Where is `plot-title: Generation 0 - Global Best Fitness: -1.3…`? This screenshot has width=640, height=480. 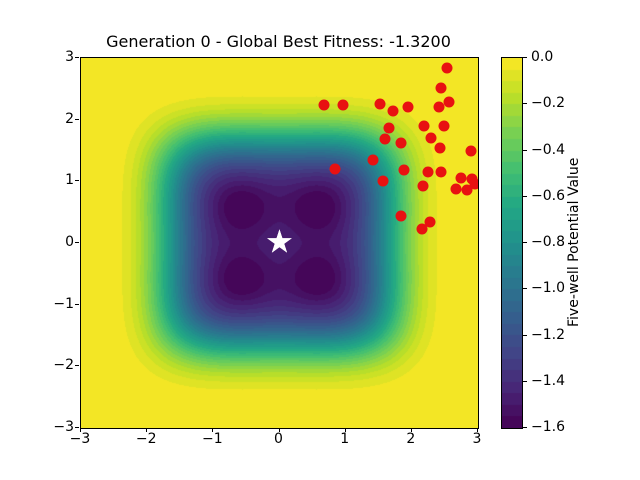
plot-title: Generation 0 - Global Best Fitness: -1.3… is located at coordinates (278, 41).